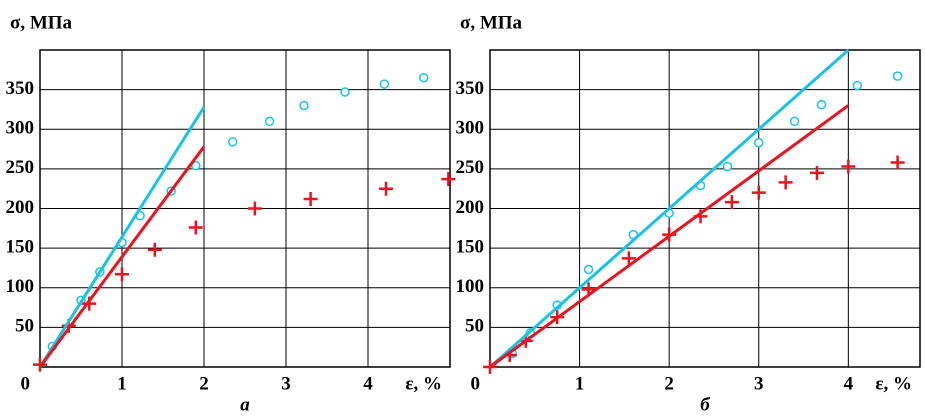 Image resolution: width=925 pixels, height=420 pixels. What do you see at coordinates (245, 404) in the screenshot?
I see `panel-label: а` at bounding box center [245, 404].